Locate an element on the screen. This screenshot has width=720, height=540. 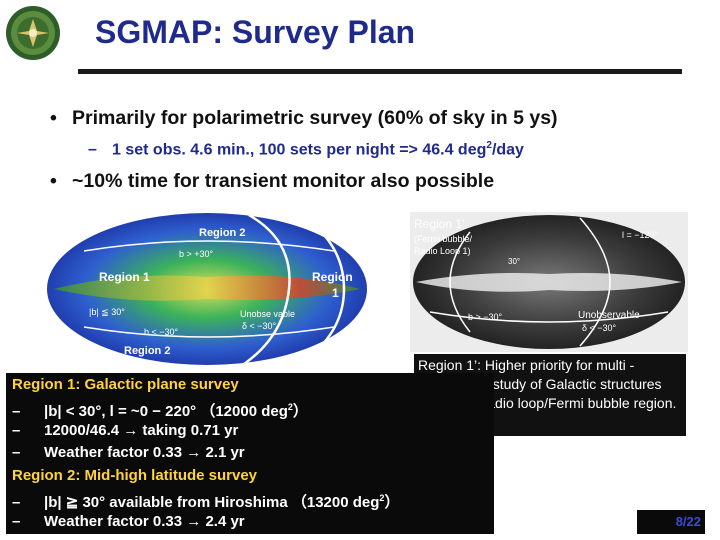
map-label-unobservable: Unobse vable is located at coordinates (267, 314).